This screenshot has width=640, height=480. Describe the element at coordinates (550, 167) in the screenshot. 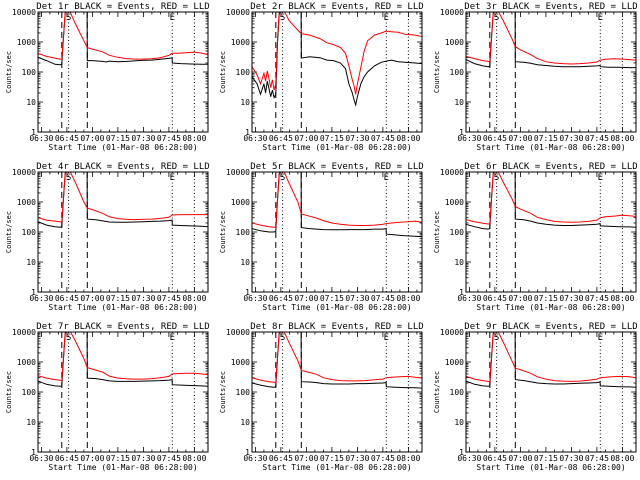

I see `panel-title: Det 6r BLACK = Events, RED = LLD` at that location.